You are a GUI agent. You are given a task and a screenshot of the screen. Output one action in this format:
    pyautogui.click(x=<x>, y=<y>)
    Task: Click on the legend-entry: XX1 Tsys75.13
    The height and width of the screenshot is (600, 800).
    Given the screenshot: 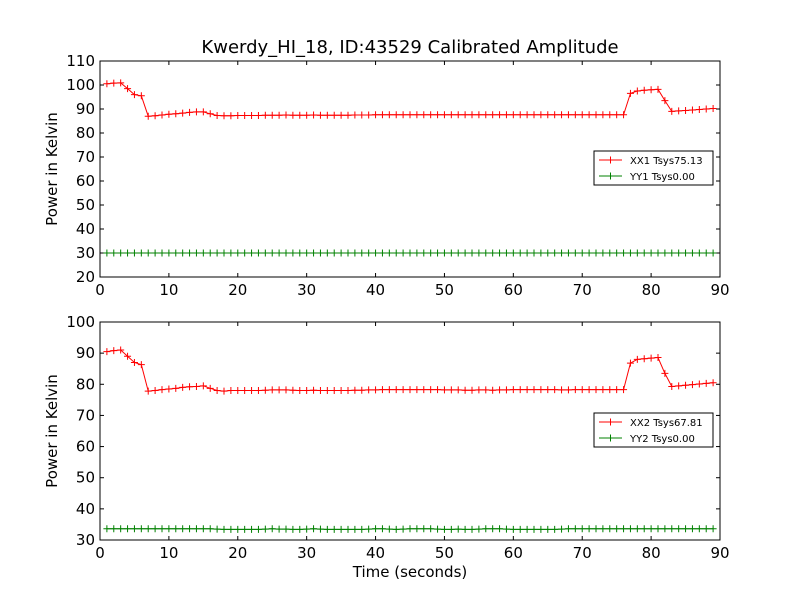 What is the action you would take?
    pyautogui.click(x=666, y=161)
    